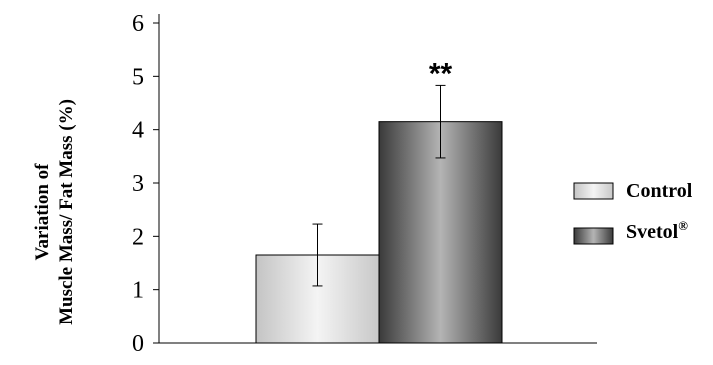 This screenshot has width=713, height=365. What do you see at coordinates (593, 236) in the screenshot?
I see `legend-swatch-svetol` at bounding box center [593, 236].